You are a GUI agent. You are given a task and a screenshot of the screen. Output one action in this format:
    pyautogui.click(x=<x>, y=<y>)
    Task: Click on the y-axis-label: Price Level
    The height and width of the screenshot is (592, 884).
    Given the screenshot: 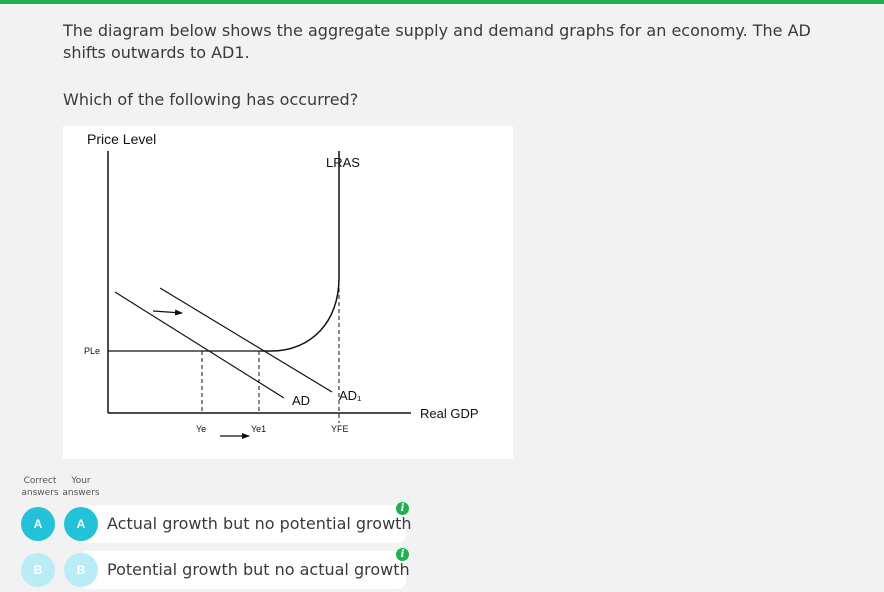 What is the action you would take?
    pyautogui.click(x=121, y=139)
    